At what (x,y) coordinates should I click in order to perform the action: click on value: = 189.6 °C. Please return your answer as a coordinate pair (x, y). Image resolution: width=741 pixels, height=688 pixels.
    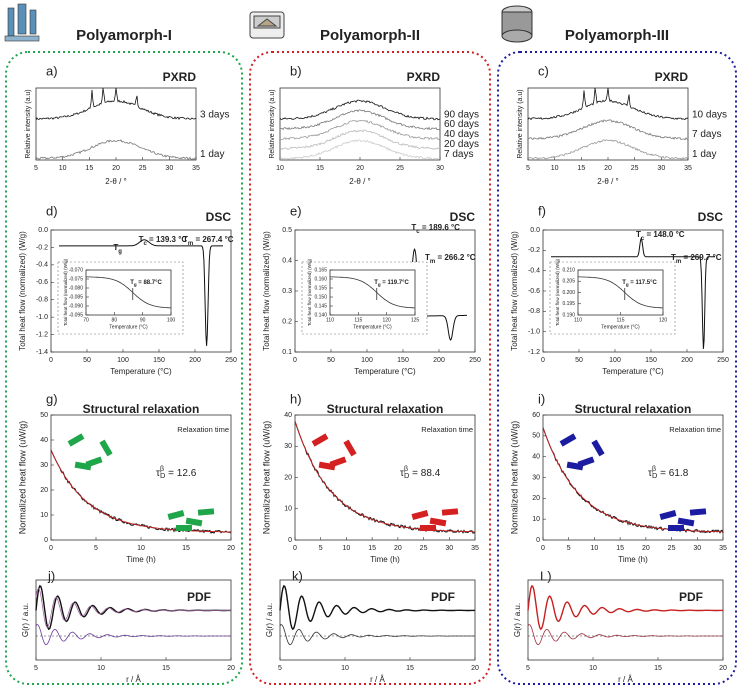
    Looking at the image, I should click on (440, 227).